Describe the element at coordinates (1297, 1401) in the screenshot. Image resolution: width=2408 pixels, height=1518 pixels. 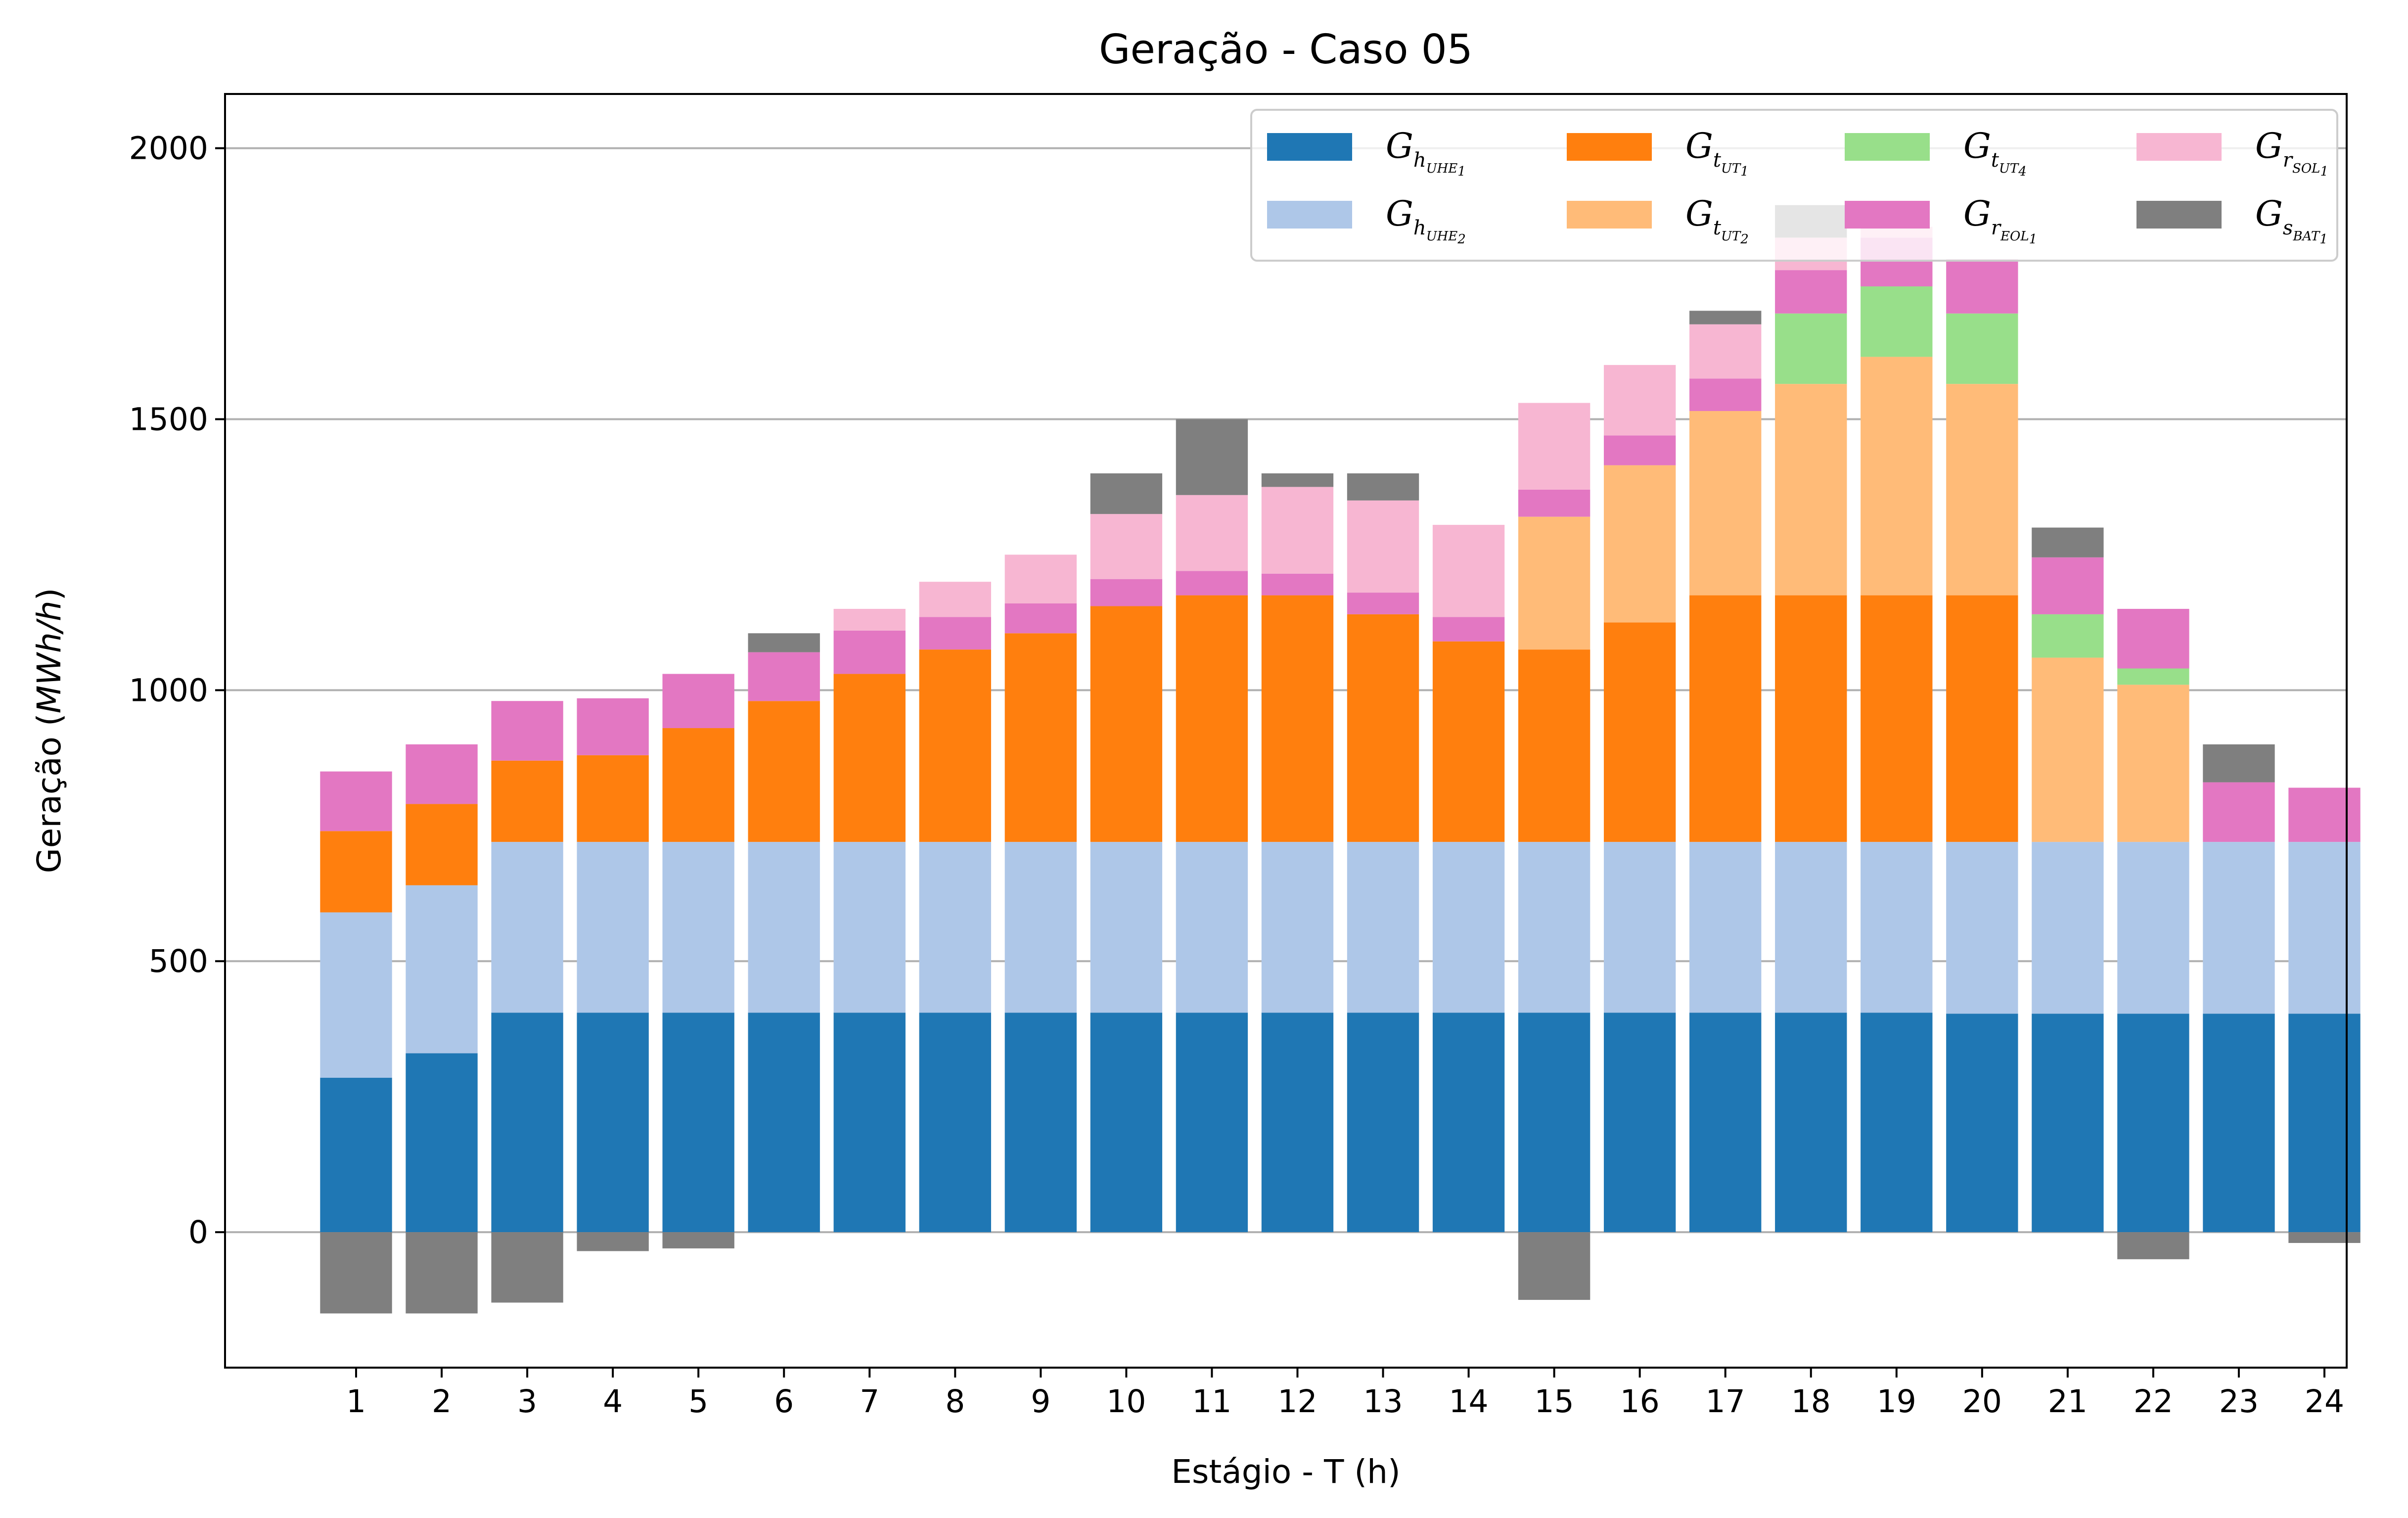
I see `x-tick-label: 12` at that location.